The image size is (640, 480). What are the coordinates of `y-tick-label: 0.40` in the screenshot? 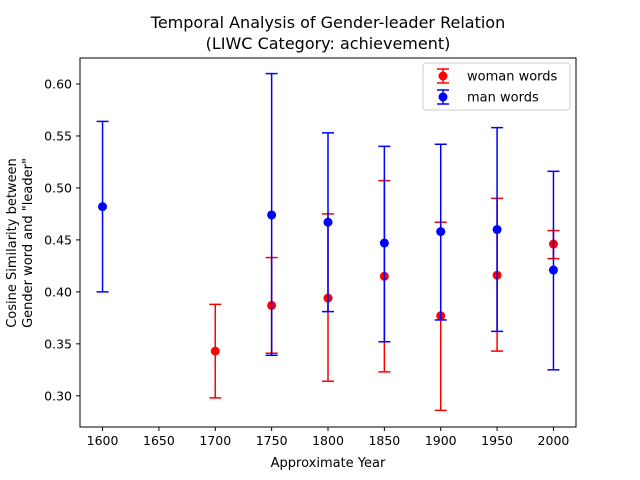 It's located at (58, 291).